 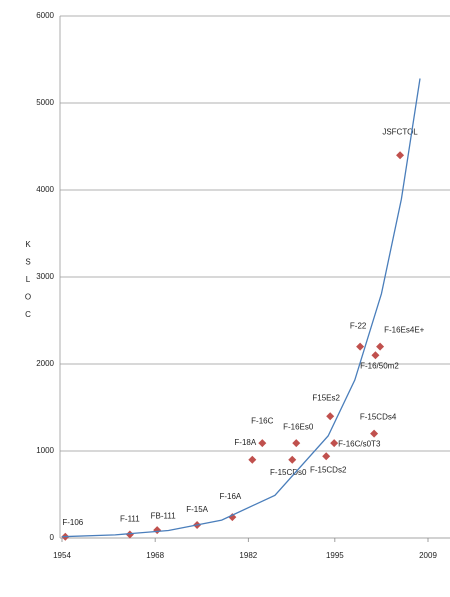 What do you see at coordinates (45, 15) in the screenshot?
I see `y-tick-label: 6000` at bounding box center [45, 15].